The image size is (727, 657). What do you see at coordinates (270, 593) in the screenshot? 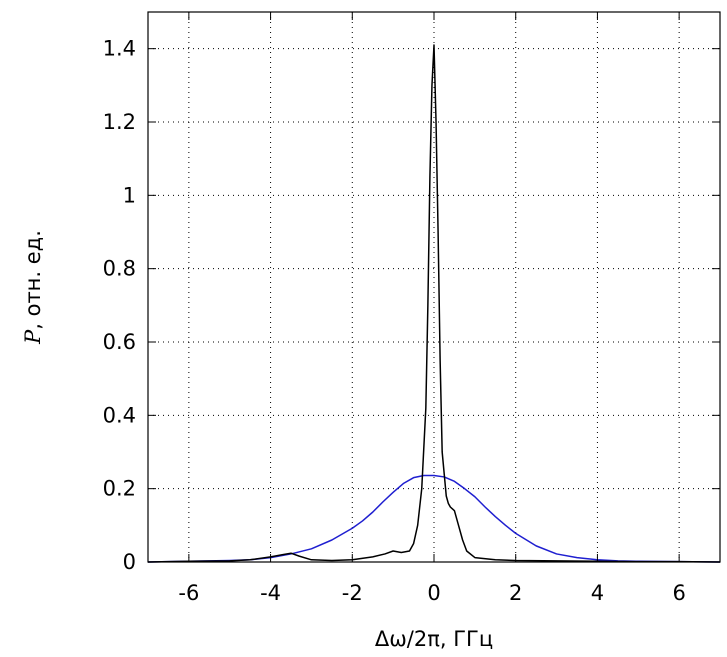
I see `x-tick-label: -4` at bounding box center [270, 593].